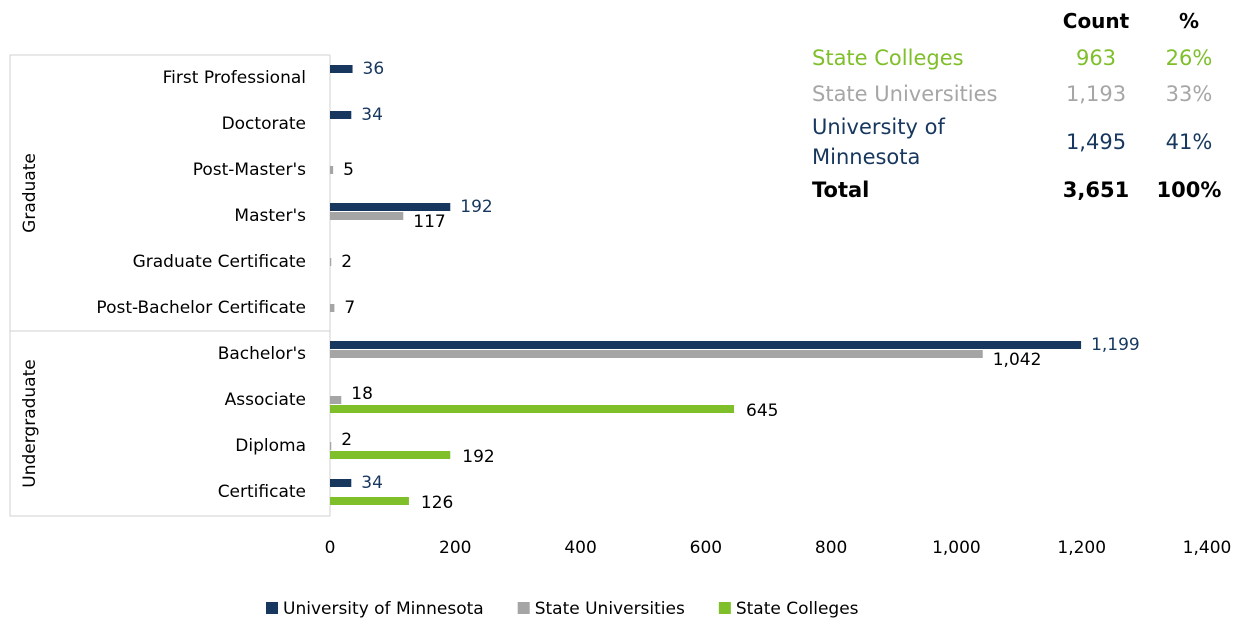 Image resolution: width=1234 pixels, height=624 pixels. Describe the element at coordinates (270, 216) in the screenshot. I see `category-label: Master's` at that location.